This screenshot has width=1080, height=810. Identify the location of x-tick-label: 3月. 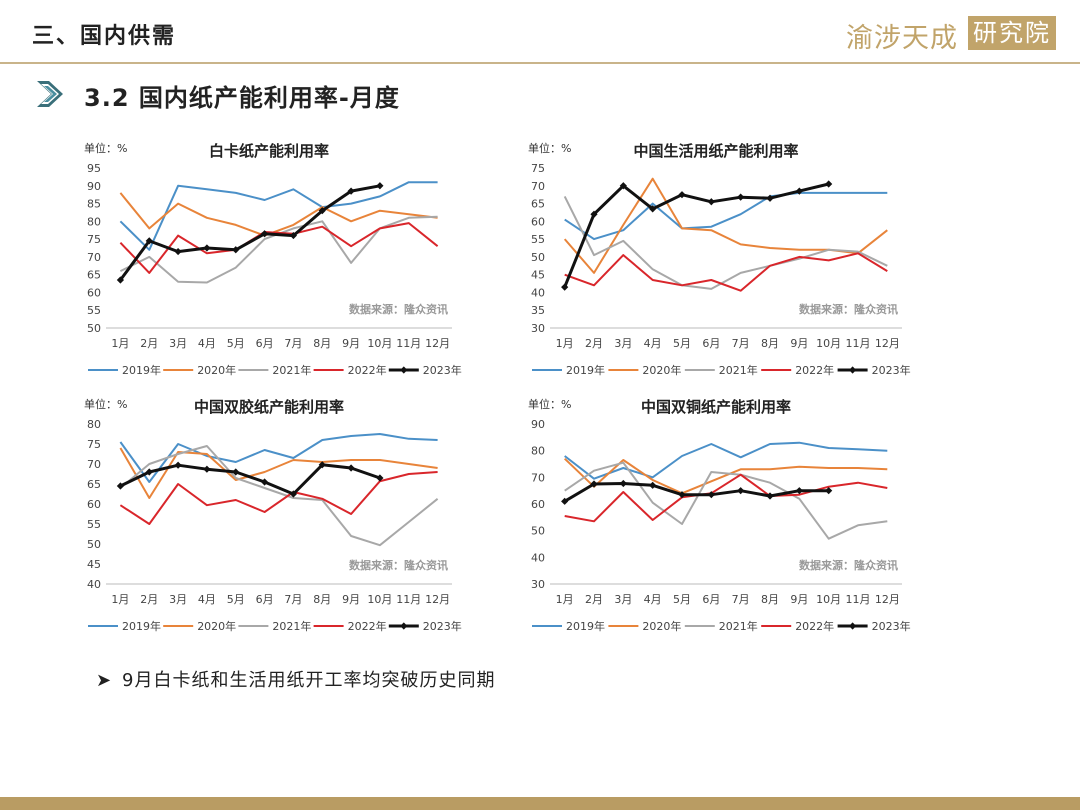
(178, 599).